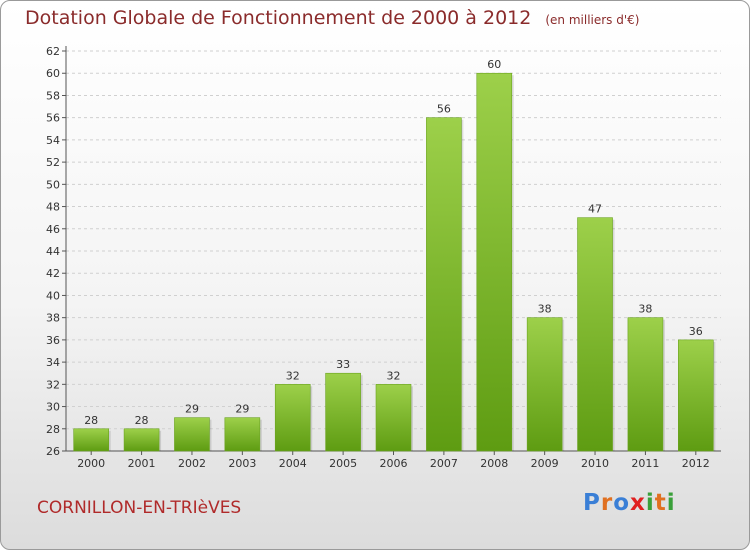 The height and width of the screenshot is (550, 750). What do you see at coordinates (53, 451) in the screenshot?
I see `y-tick-label: 26` at bounding box center [53, 451].